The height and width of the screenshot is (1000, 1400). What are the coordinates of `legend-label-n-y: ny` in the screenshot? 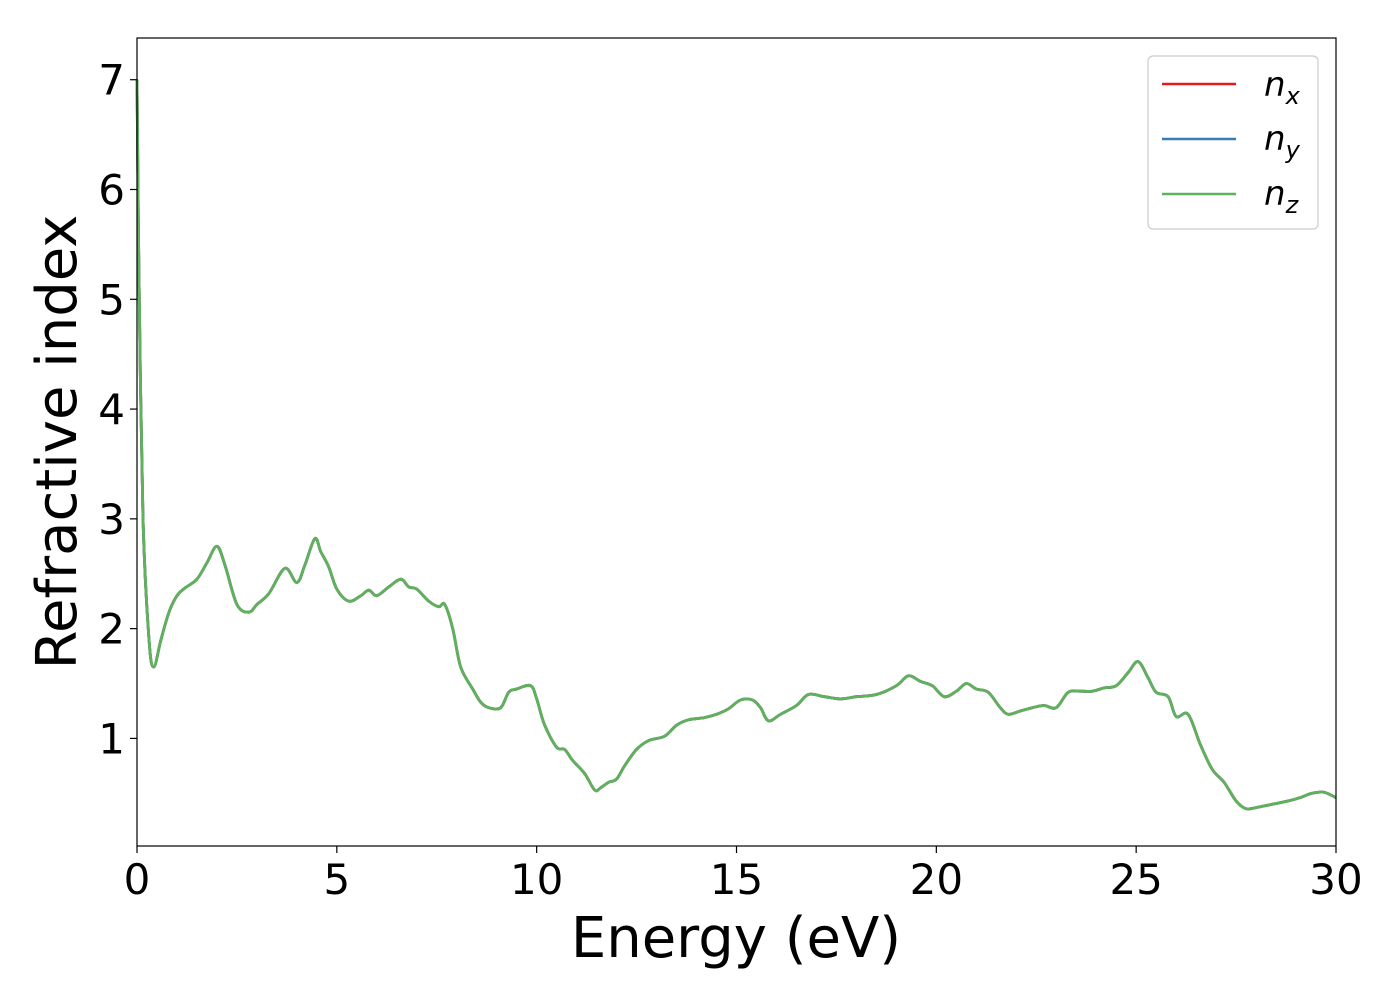 It's located at (1282, 141).